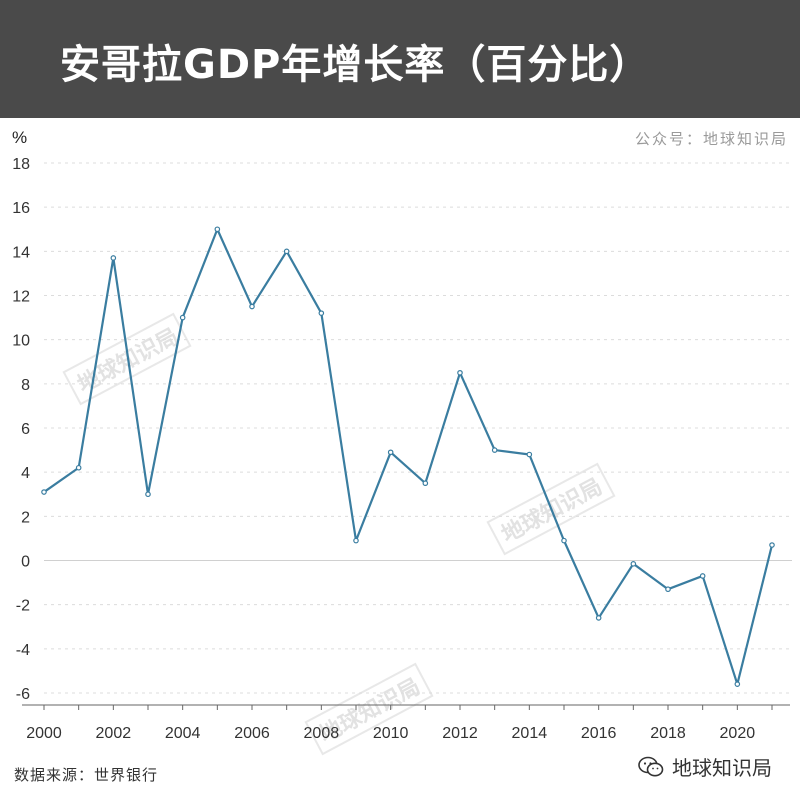  What do you see at coordinates (322, 733) in the screenshot?
I see `x-tick-label: 2008` at bounding box center [322, 733].